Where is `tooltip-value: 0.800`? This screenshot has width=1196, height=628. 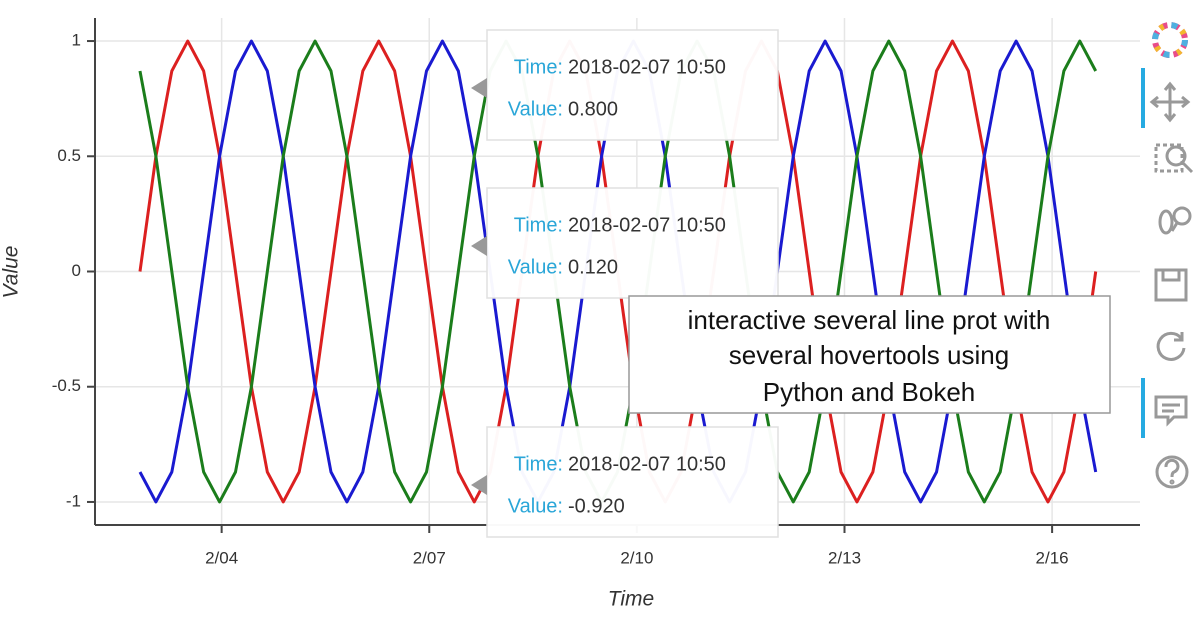
tooltip-value: 0.800 is located at coordinates (593, 109).